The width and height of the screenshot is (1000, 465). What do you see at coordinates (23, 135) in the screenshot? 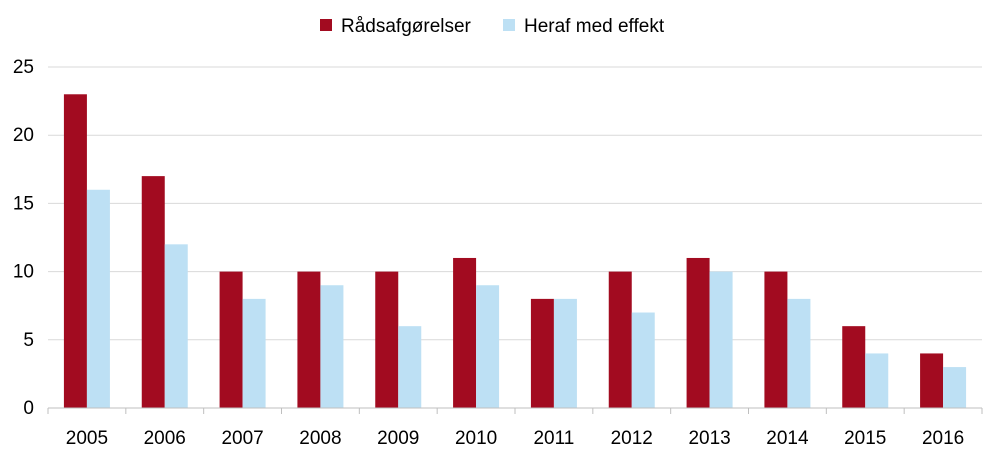
I see `y-tick-label: 20` at bounding box center [23, 135].